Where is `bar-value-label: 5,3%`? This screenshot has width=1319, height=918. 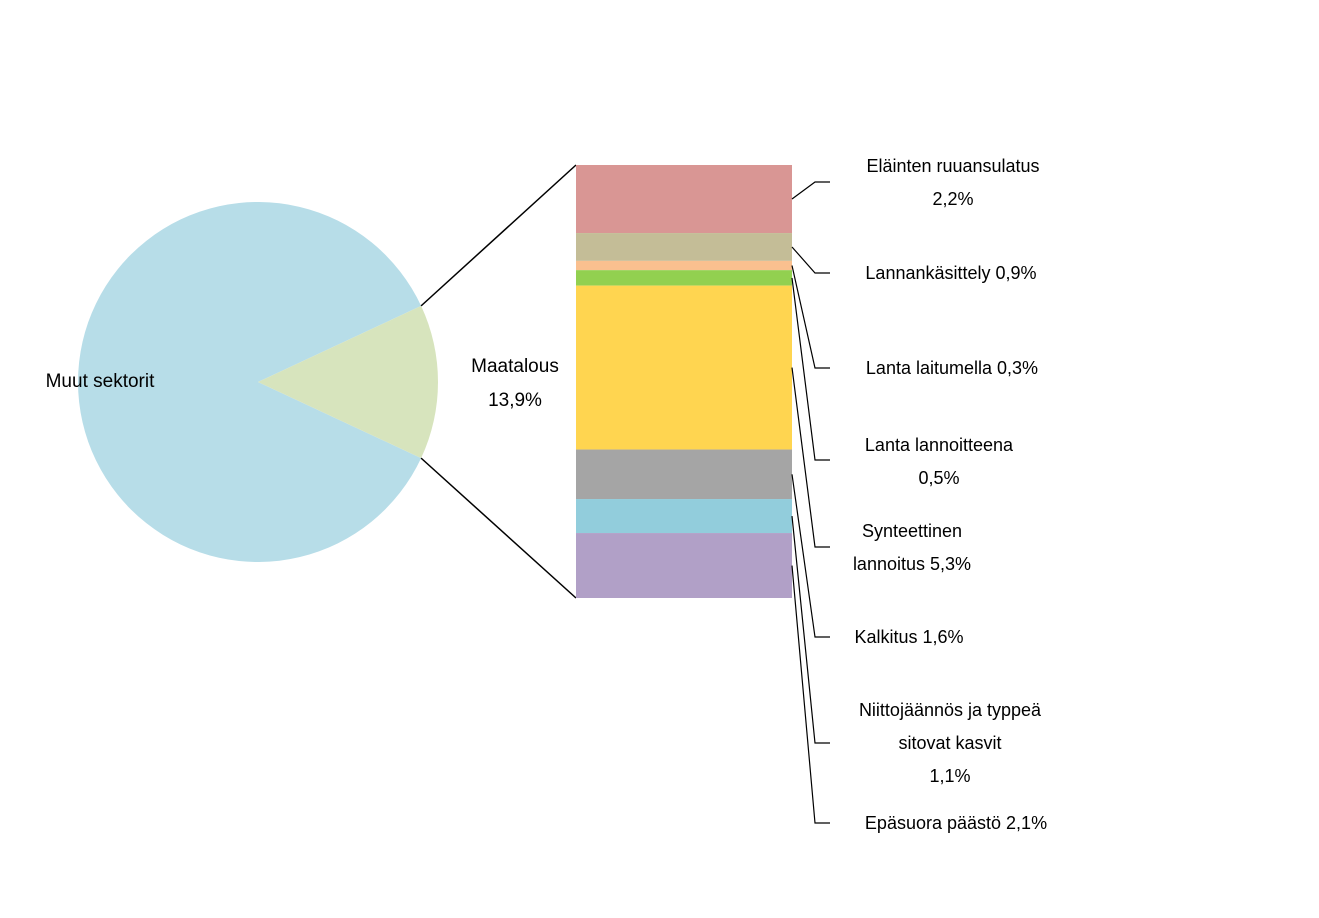
bar-value-label: 5,3% is located at coordinates (951, 564).